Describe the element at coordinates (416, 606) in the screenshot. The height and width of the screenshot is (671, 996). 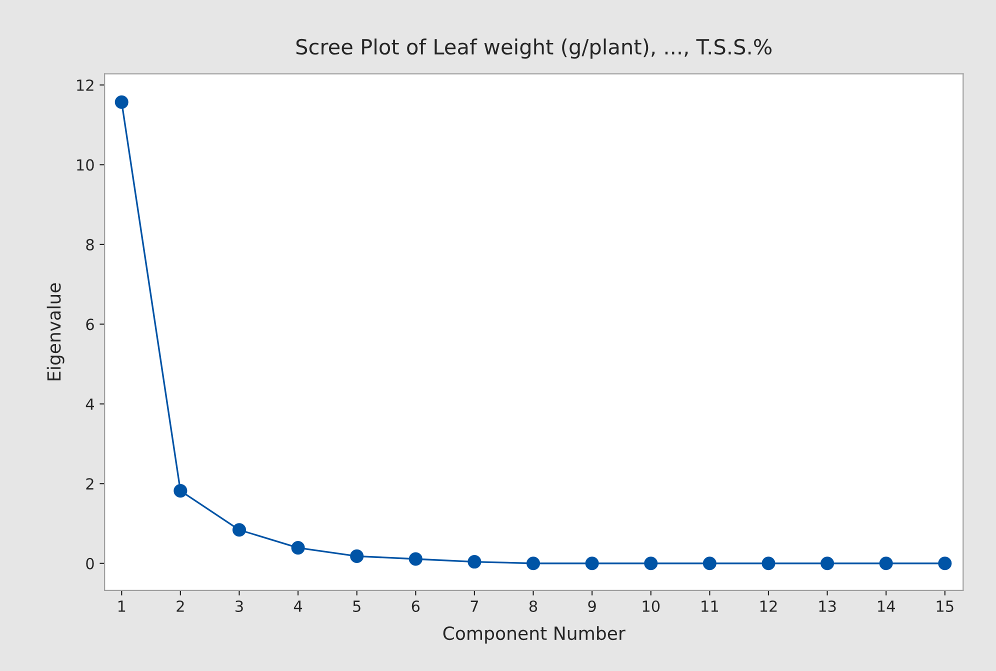
I see `x-tick-label: 6` at that location.